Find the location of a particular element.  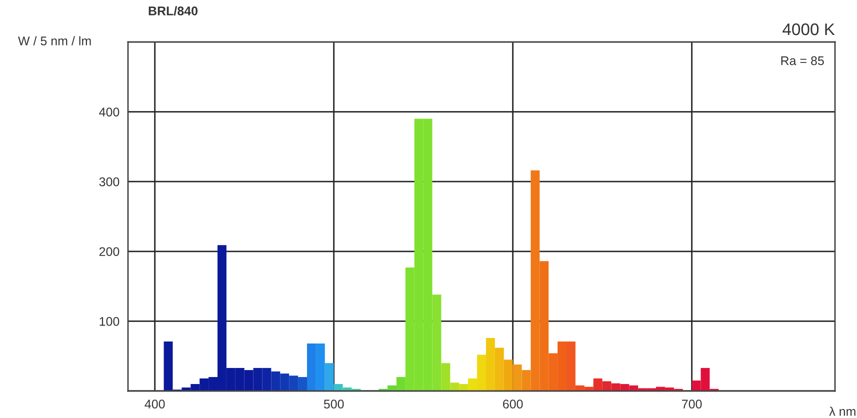

x-tick-label: 400 is located at coordinates (154, 404).